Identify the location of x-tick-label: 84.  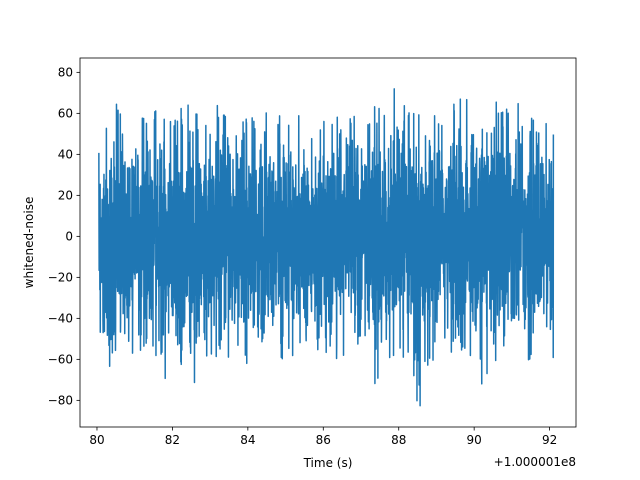
(247, 440).